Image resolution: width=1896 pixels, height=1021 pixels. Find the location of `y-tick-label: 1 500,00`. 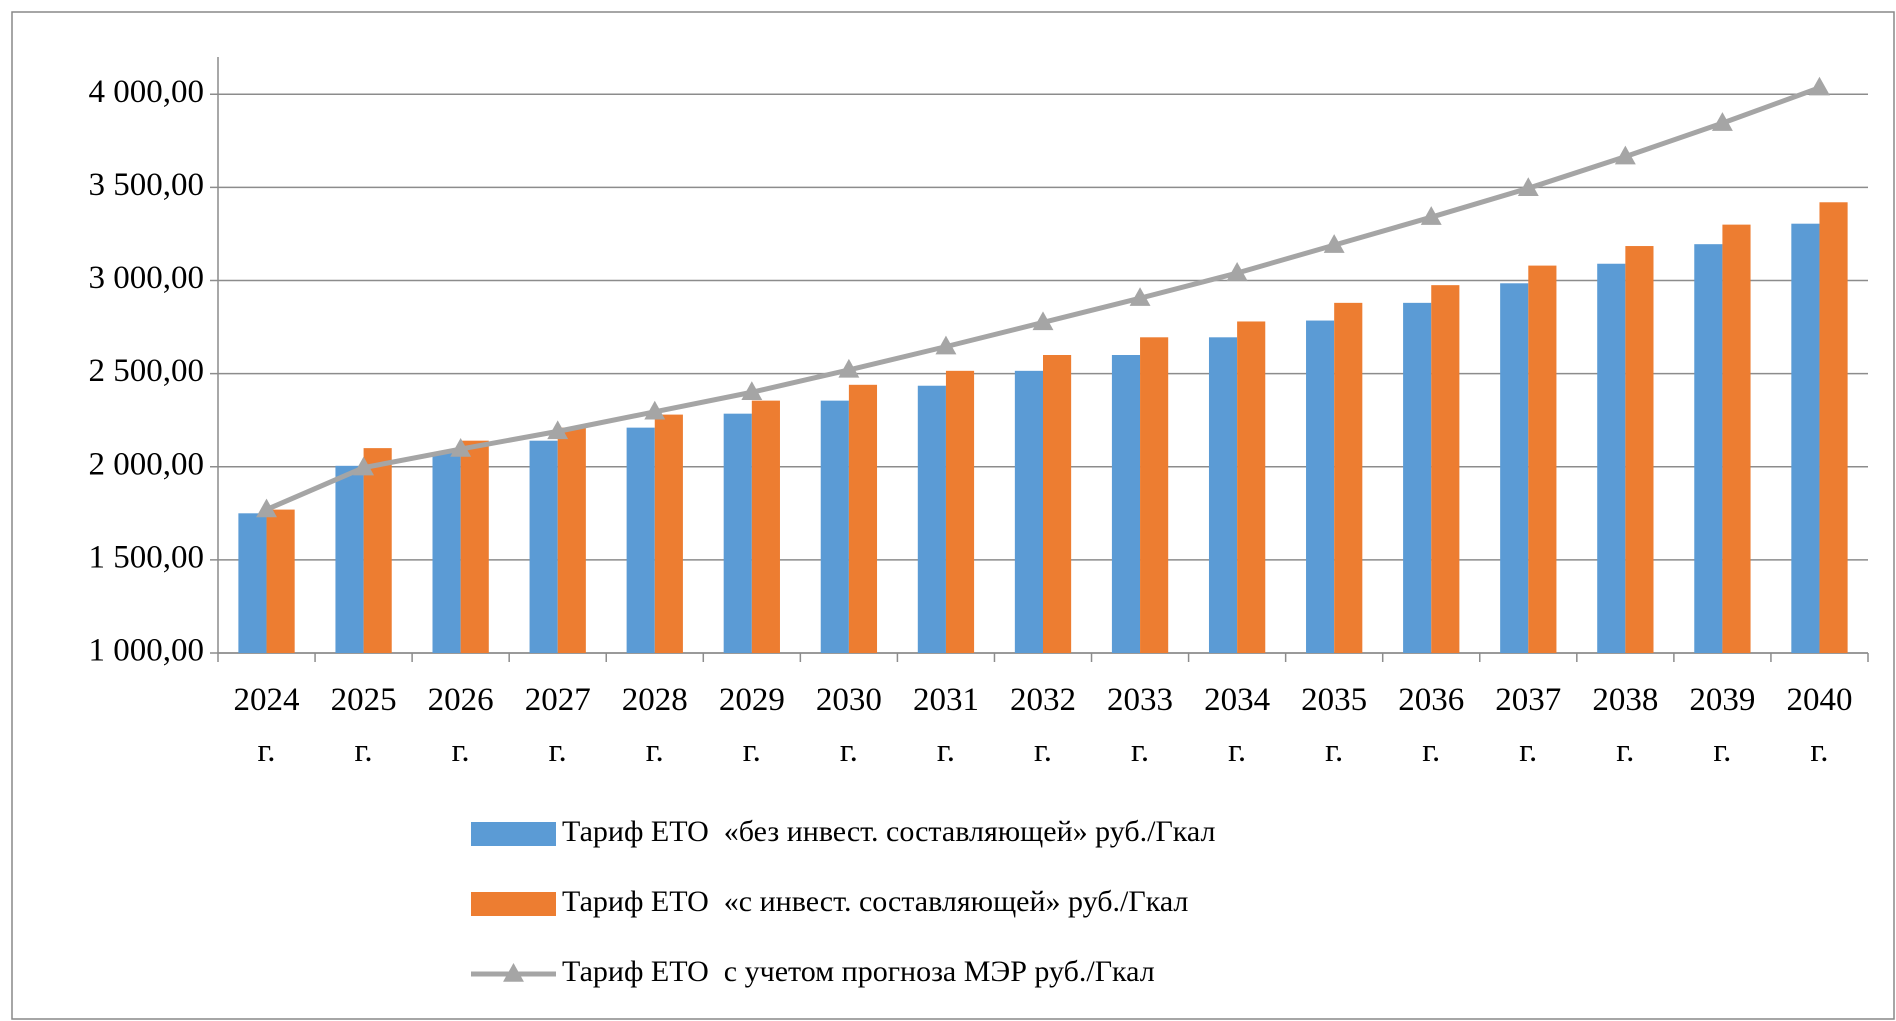

y-tick-label: 1 500,00 is located at coordinates (147, 557).